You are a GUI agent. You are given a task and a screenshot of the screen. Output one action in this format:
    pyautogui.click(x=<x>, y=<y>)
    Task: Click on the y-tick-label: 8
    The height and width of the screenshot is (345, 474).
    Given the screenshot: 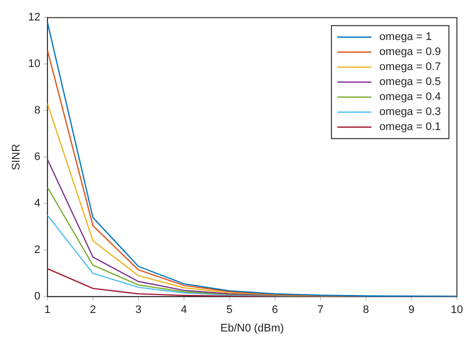 What is the action you would take?
    pyautogui.click(x=37, y=110)
    